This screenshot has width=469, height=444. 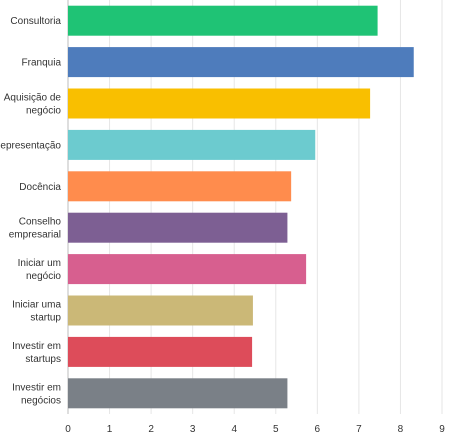 What do you see at coordinates (276, 429) in the screenshot?
I see `x-tick-label: 5` at bounding box center [276, 429].